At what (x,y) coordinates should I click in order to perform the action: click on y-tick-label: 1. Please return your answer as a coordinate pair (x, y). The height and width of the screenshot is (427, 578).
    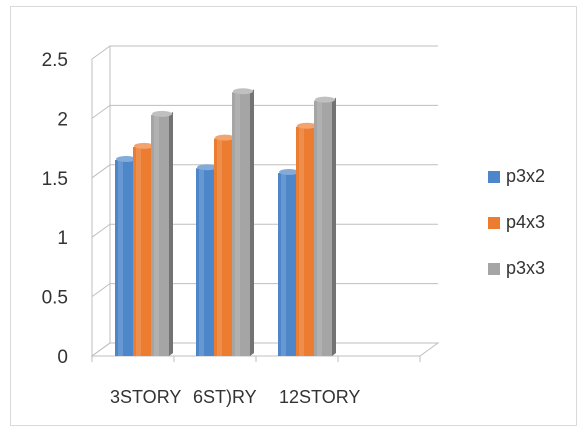
    Looking at the image, I should click on (62, 238).